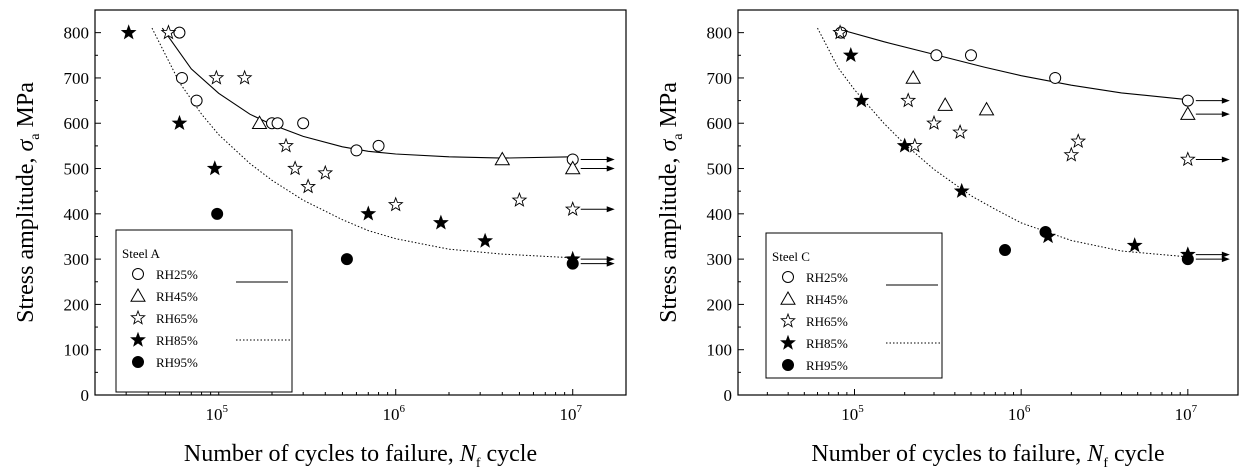 The image size is (1253, 473). What do you see at coordinates (1013, 64) in the screenshot?
I see `fit-curve-solid` at bounding box center [1013, 64].